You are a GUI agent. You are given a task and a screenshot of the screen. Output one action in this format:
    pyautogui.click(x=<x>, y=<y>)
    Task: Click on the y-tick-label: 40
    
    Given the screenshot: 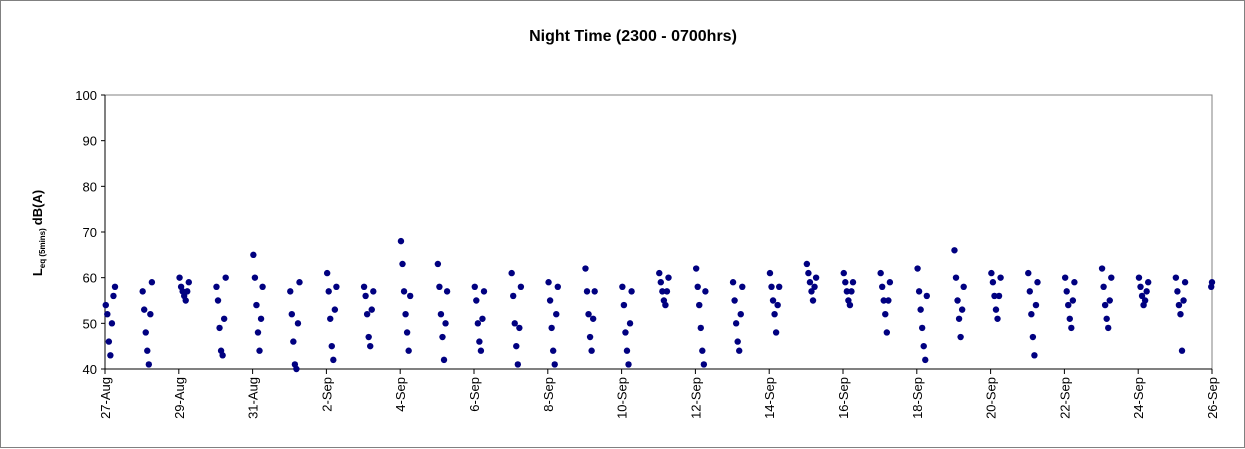 What is the action you would take?
    pyautogui.click(x=90, y=369)
    